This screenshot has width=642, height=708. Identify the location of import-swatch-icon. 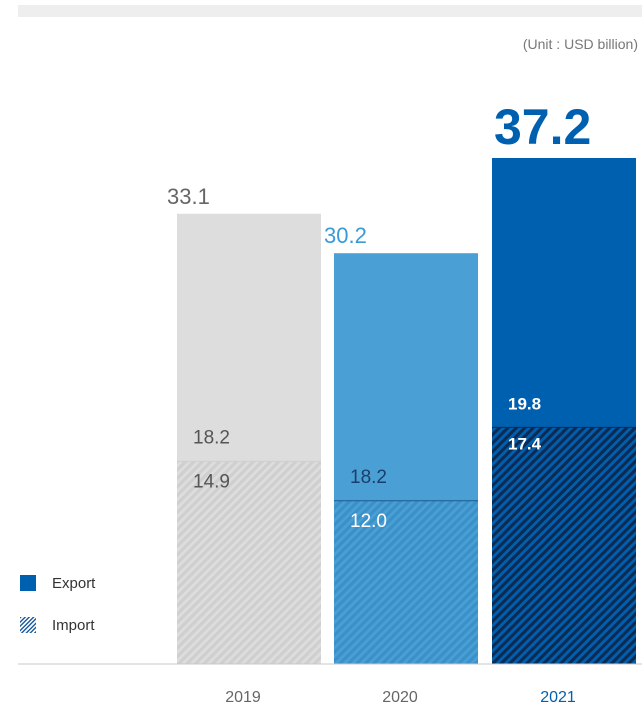
(28, 625).